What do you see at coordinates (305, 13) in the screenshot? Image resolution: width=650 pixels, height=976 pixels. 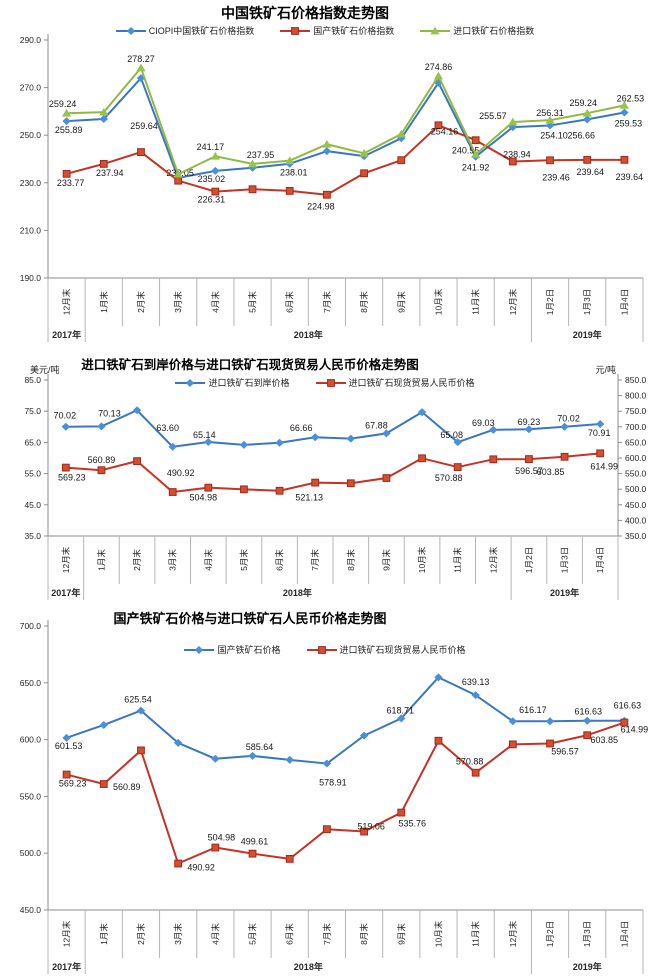 I see `chart-title: 中国铁矿石价格指数走势图` at bounding box center [305, 13].